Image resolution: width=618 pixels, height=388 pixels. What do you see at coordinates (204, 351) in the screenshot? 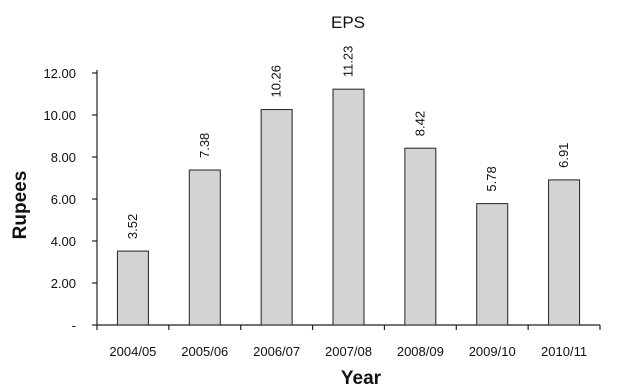
I see `x-tick-label: 2005/06` at bounding box center [204, 351].